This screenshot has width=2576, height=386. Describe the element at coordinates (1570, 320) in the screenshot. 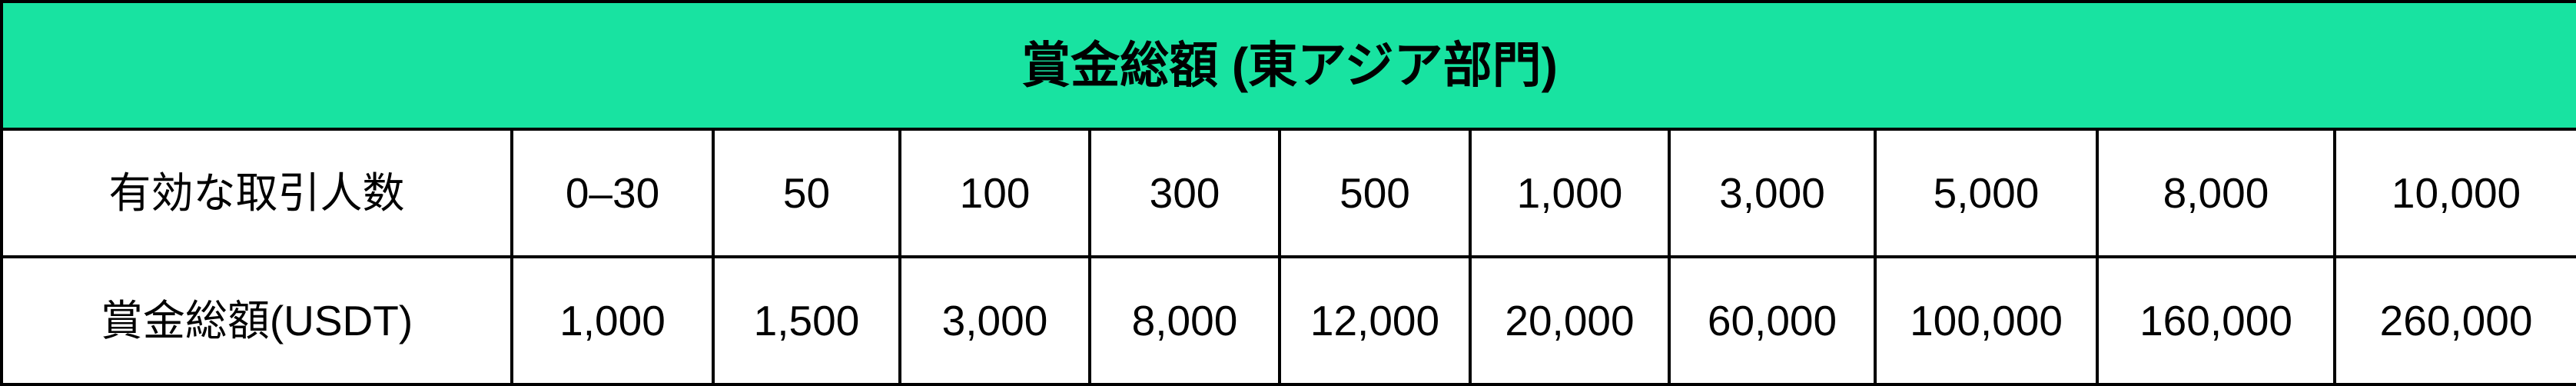

I see `prize-amount-cell: 20,000` at that location.